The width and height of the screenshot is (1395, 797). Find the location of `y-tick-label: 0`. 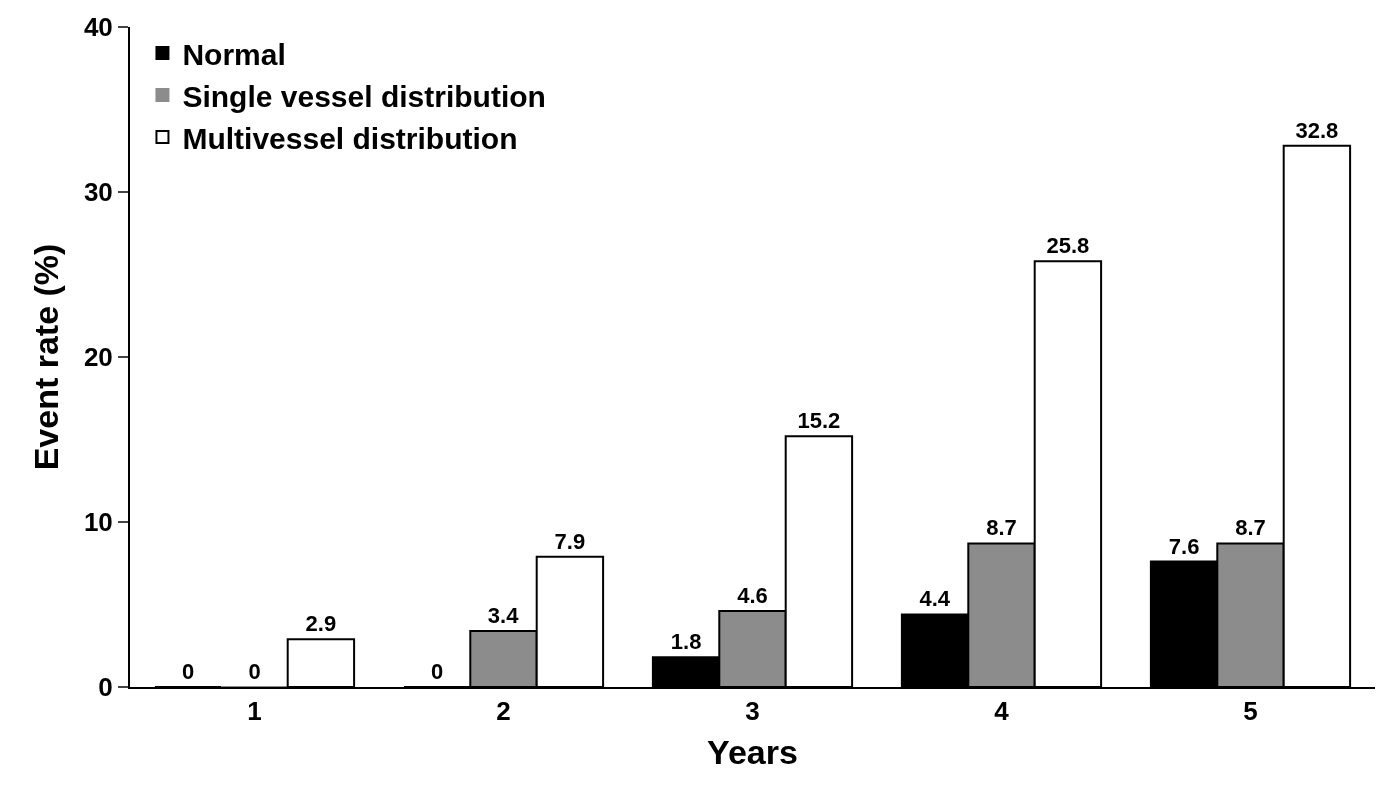

y-tick-label: 0 is located at coordinates (105, 687).